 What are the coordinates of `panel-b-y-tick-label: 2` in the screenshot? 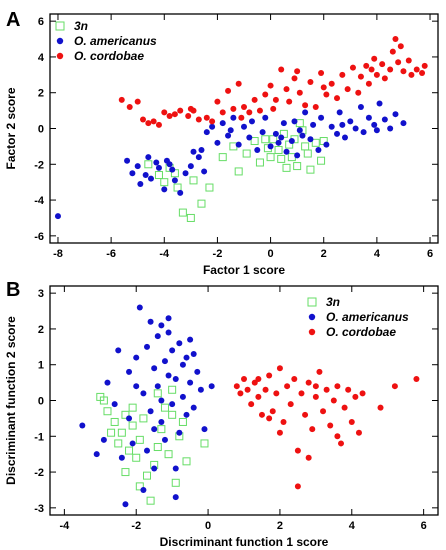 It's located at (41, 330).